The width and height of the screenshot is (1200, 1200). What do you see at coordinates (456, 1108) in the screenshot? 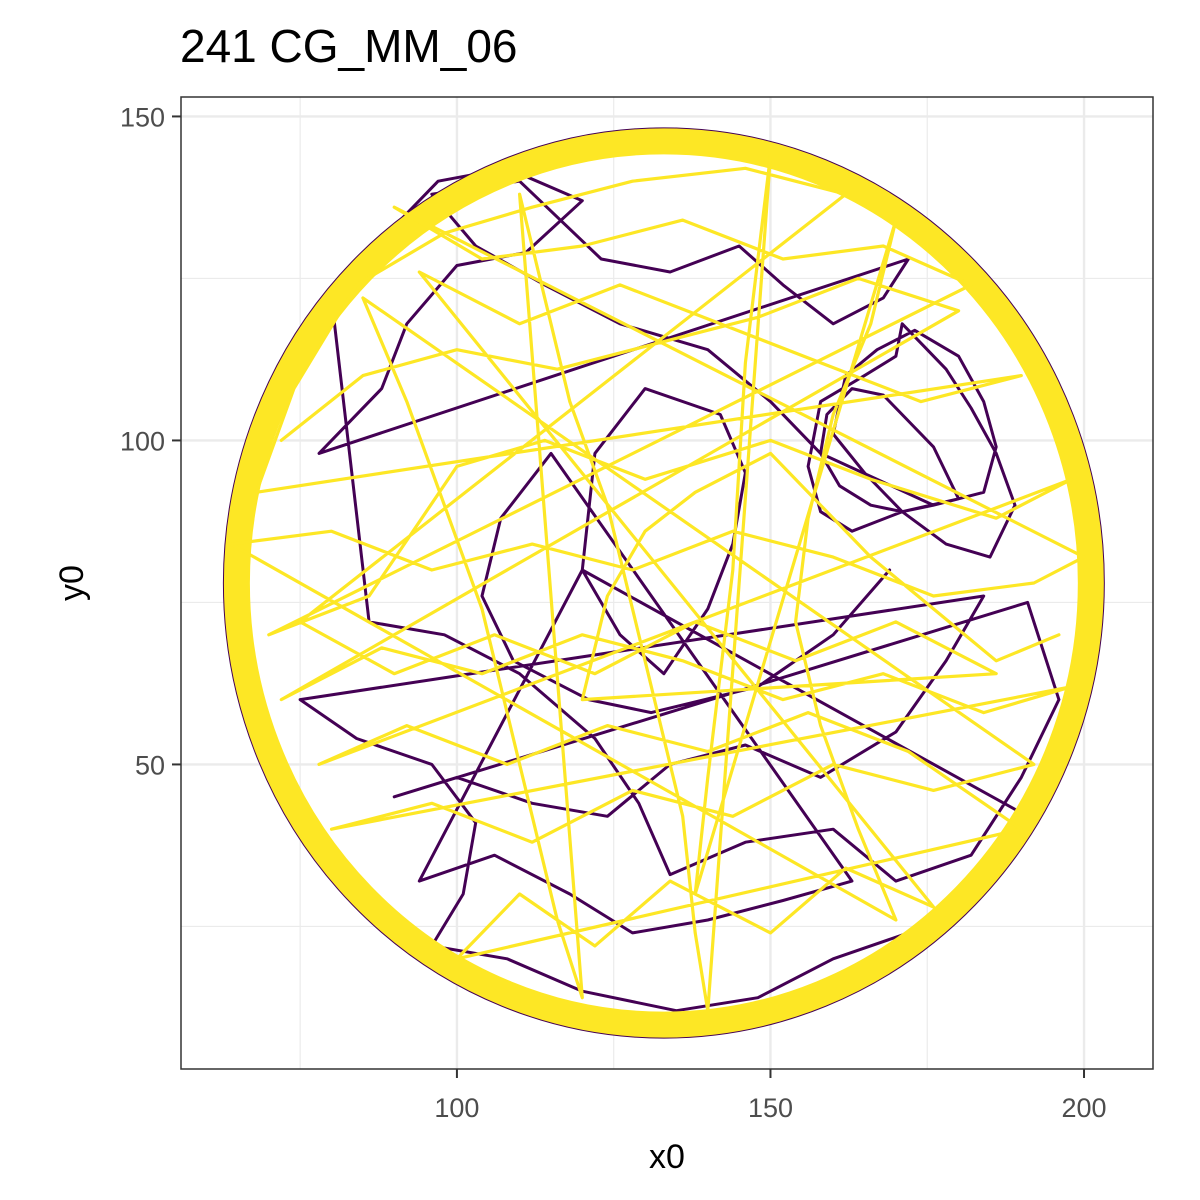
I see `x-tick-label: 100` at bounding box center [456, 1108].